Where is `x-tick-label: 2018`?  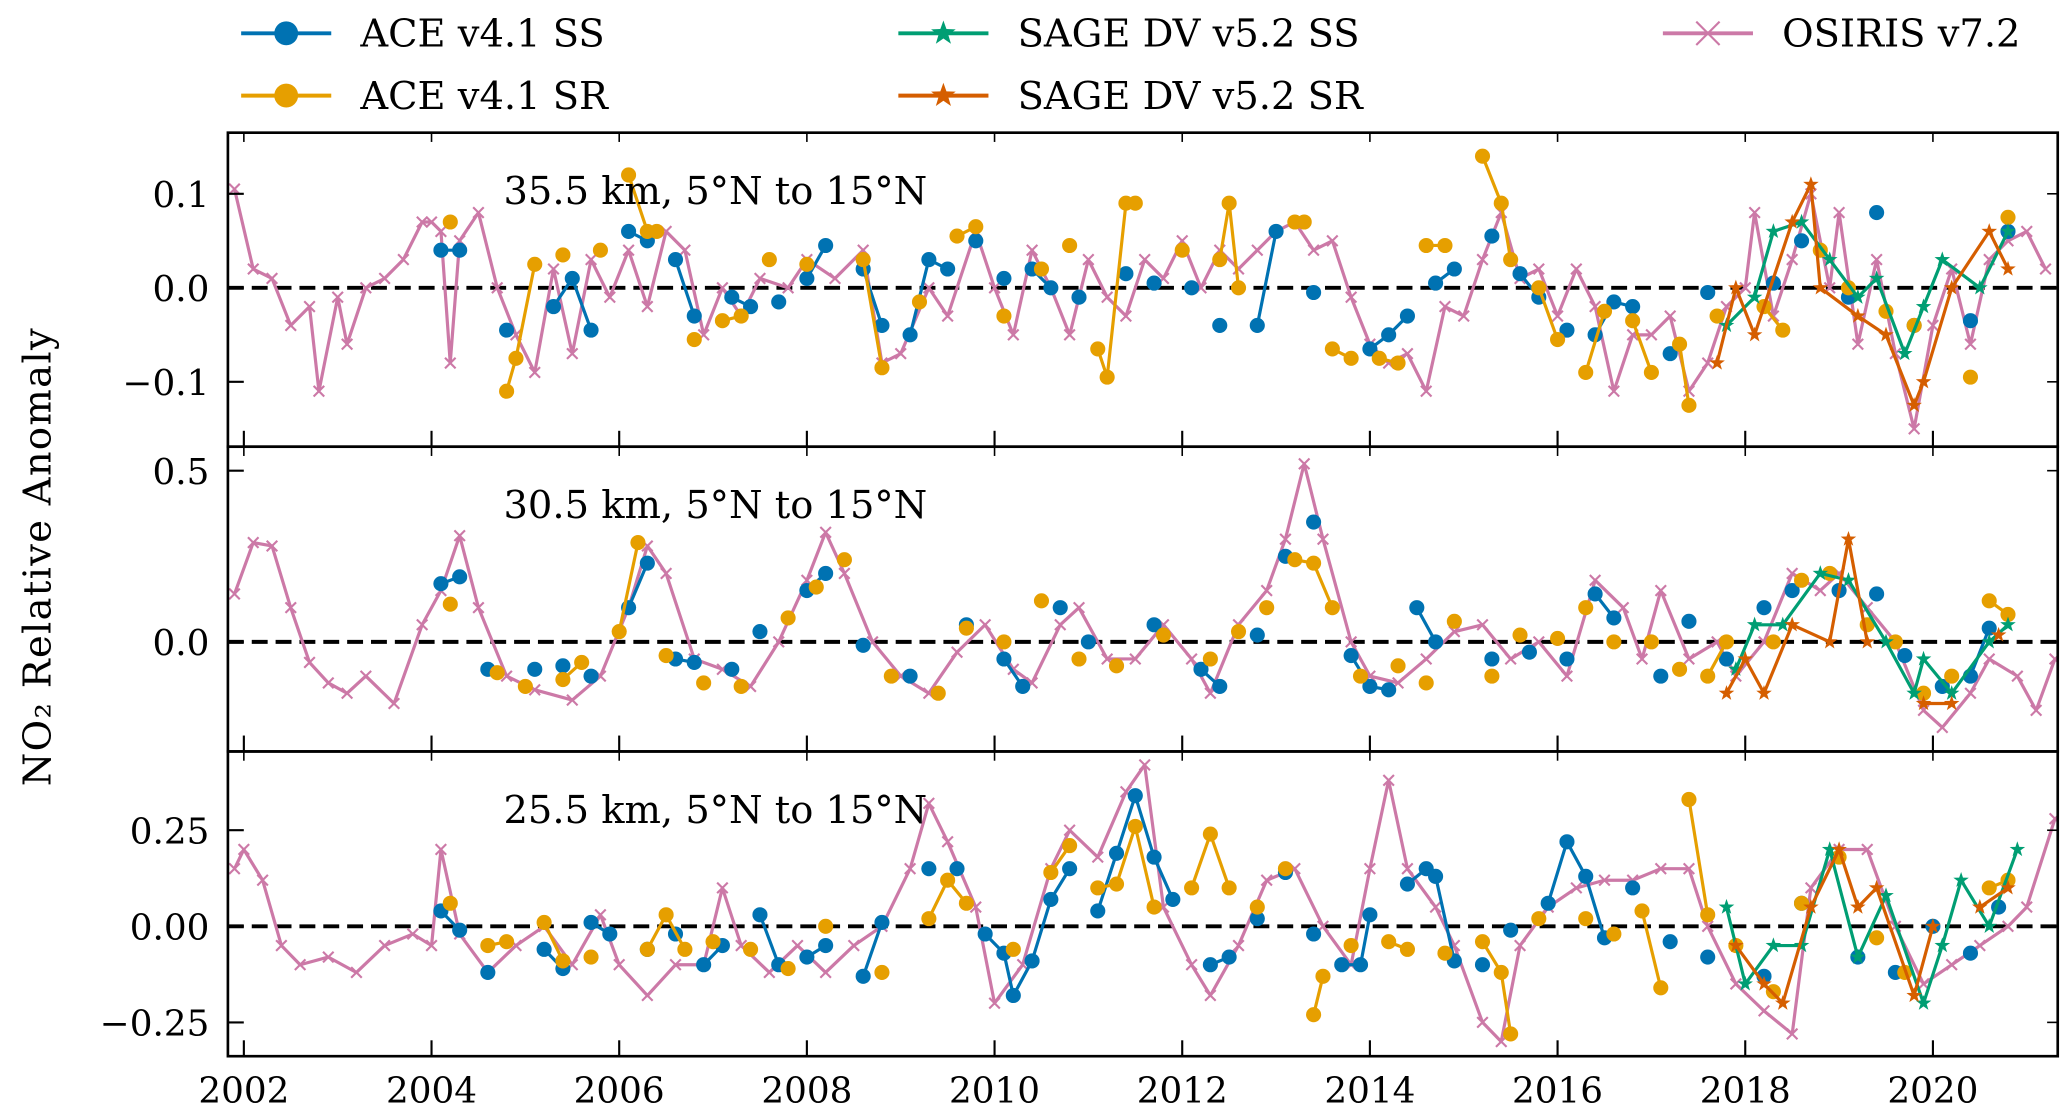
x-tick-label: 2018 is located at coordinates (1745, 1091).